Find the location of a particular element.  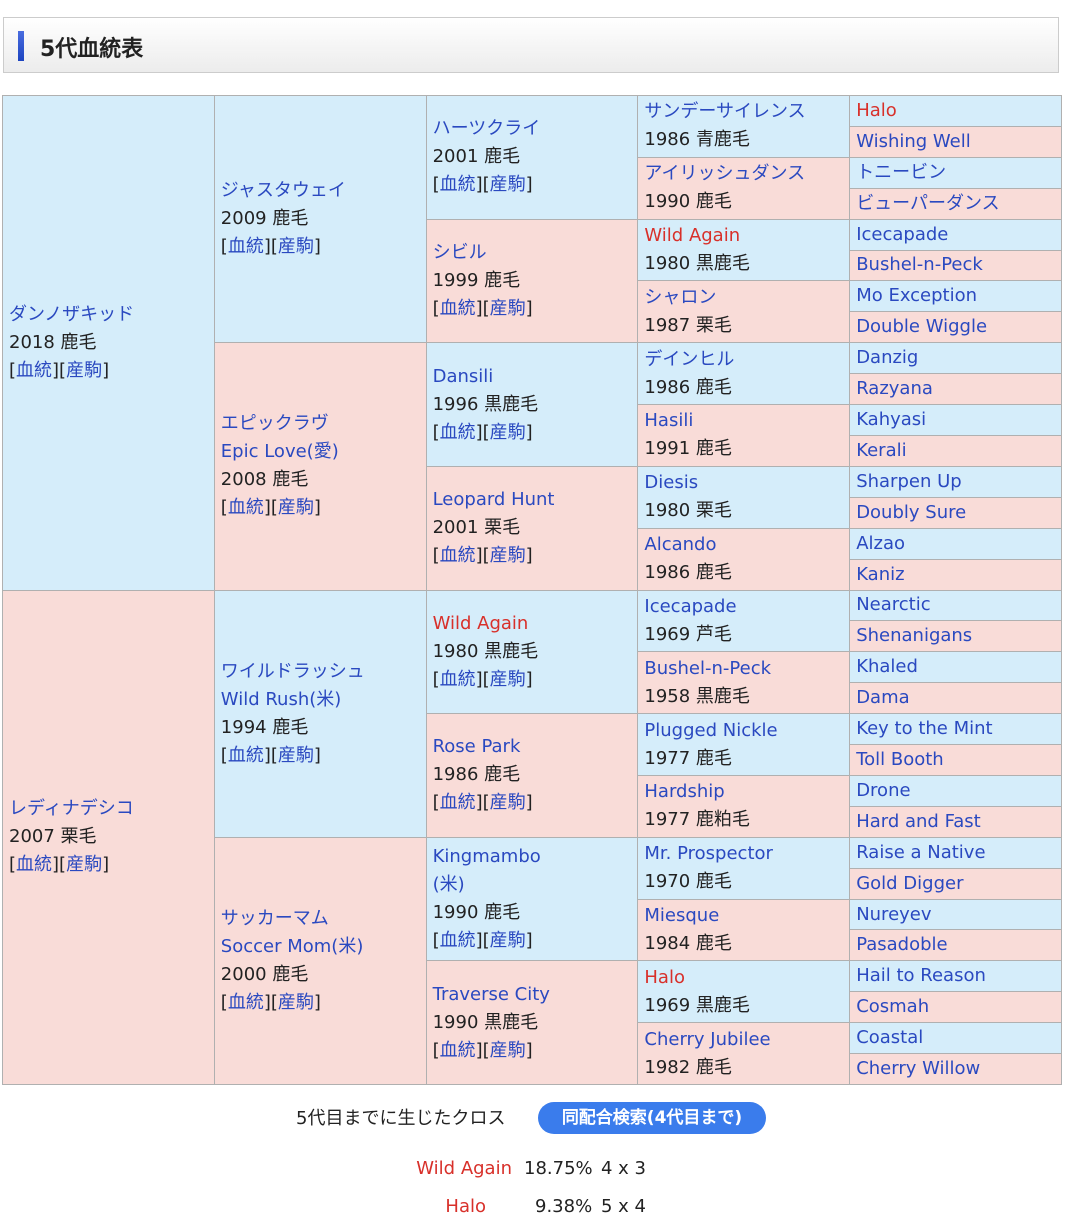

horse-alt-name-link: (米) is located at coordinates (448, 885).